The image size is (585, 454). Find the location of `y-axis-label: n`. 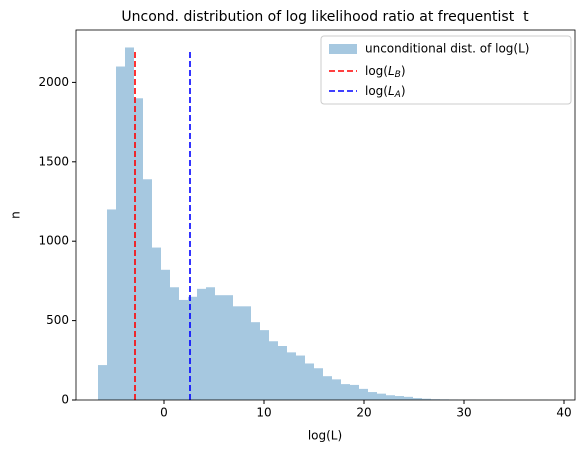

y-axis-label: n is located at coordinates (16, 215).